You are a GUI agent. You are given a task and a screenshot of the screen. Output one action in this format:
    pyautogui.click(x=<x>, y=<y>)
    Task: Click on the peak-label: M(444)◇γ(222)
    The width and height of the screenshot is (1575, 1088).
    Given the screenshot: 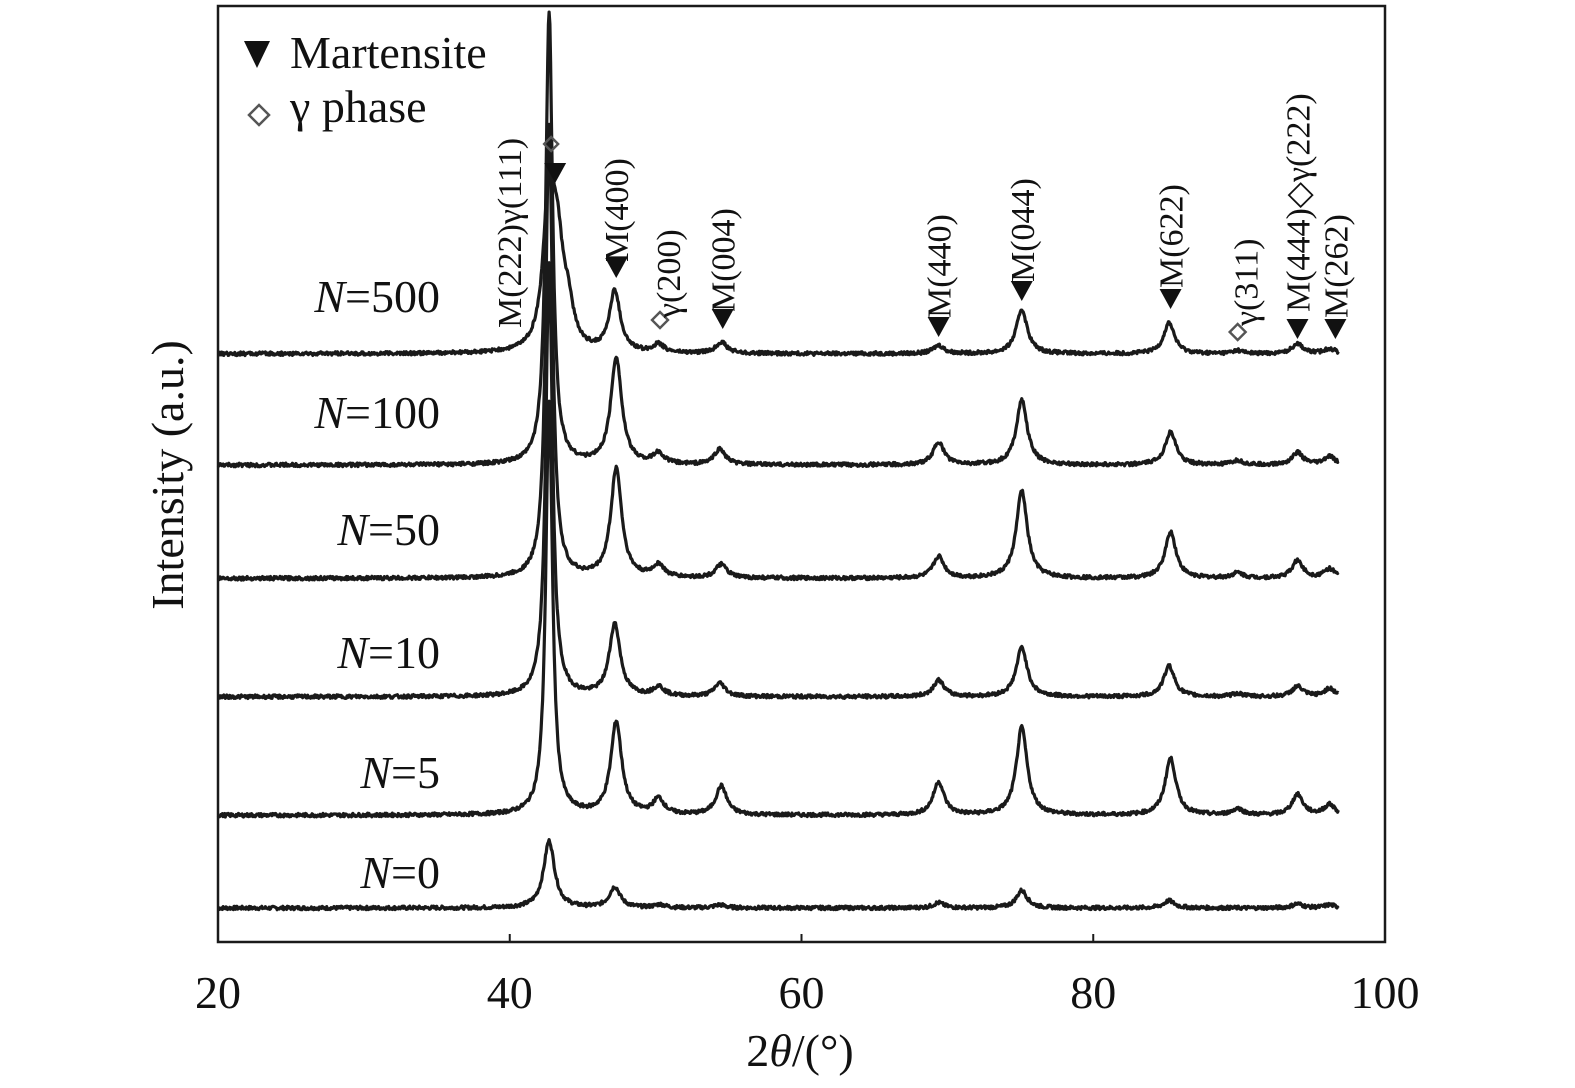 What is the action you would take?
    pyautogui.click(x=1298, y=202)
    